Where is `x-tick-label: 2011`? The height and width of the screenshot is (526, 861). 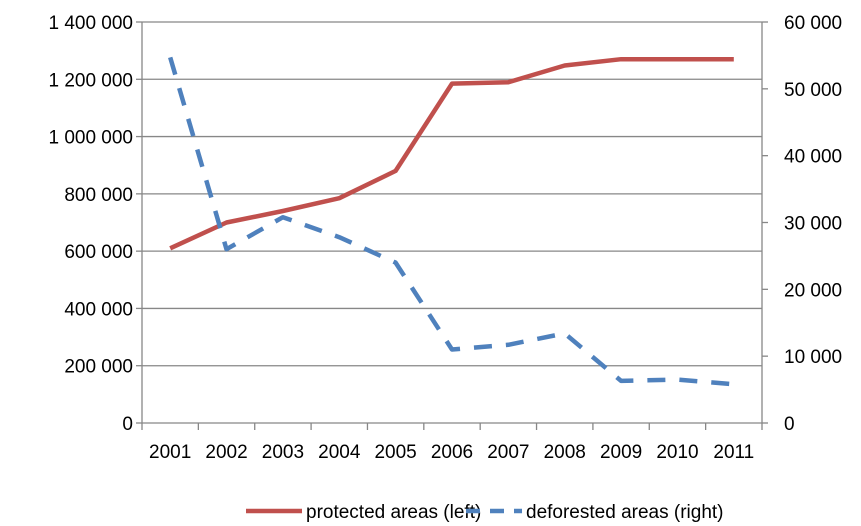
x-tick-label: 2011 is located at coordinates (733, 452).